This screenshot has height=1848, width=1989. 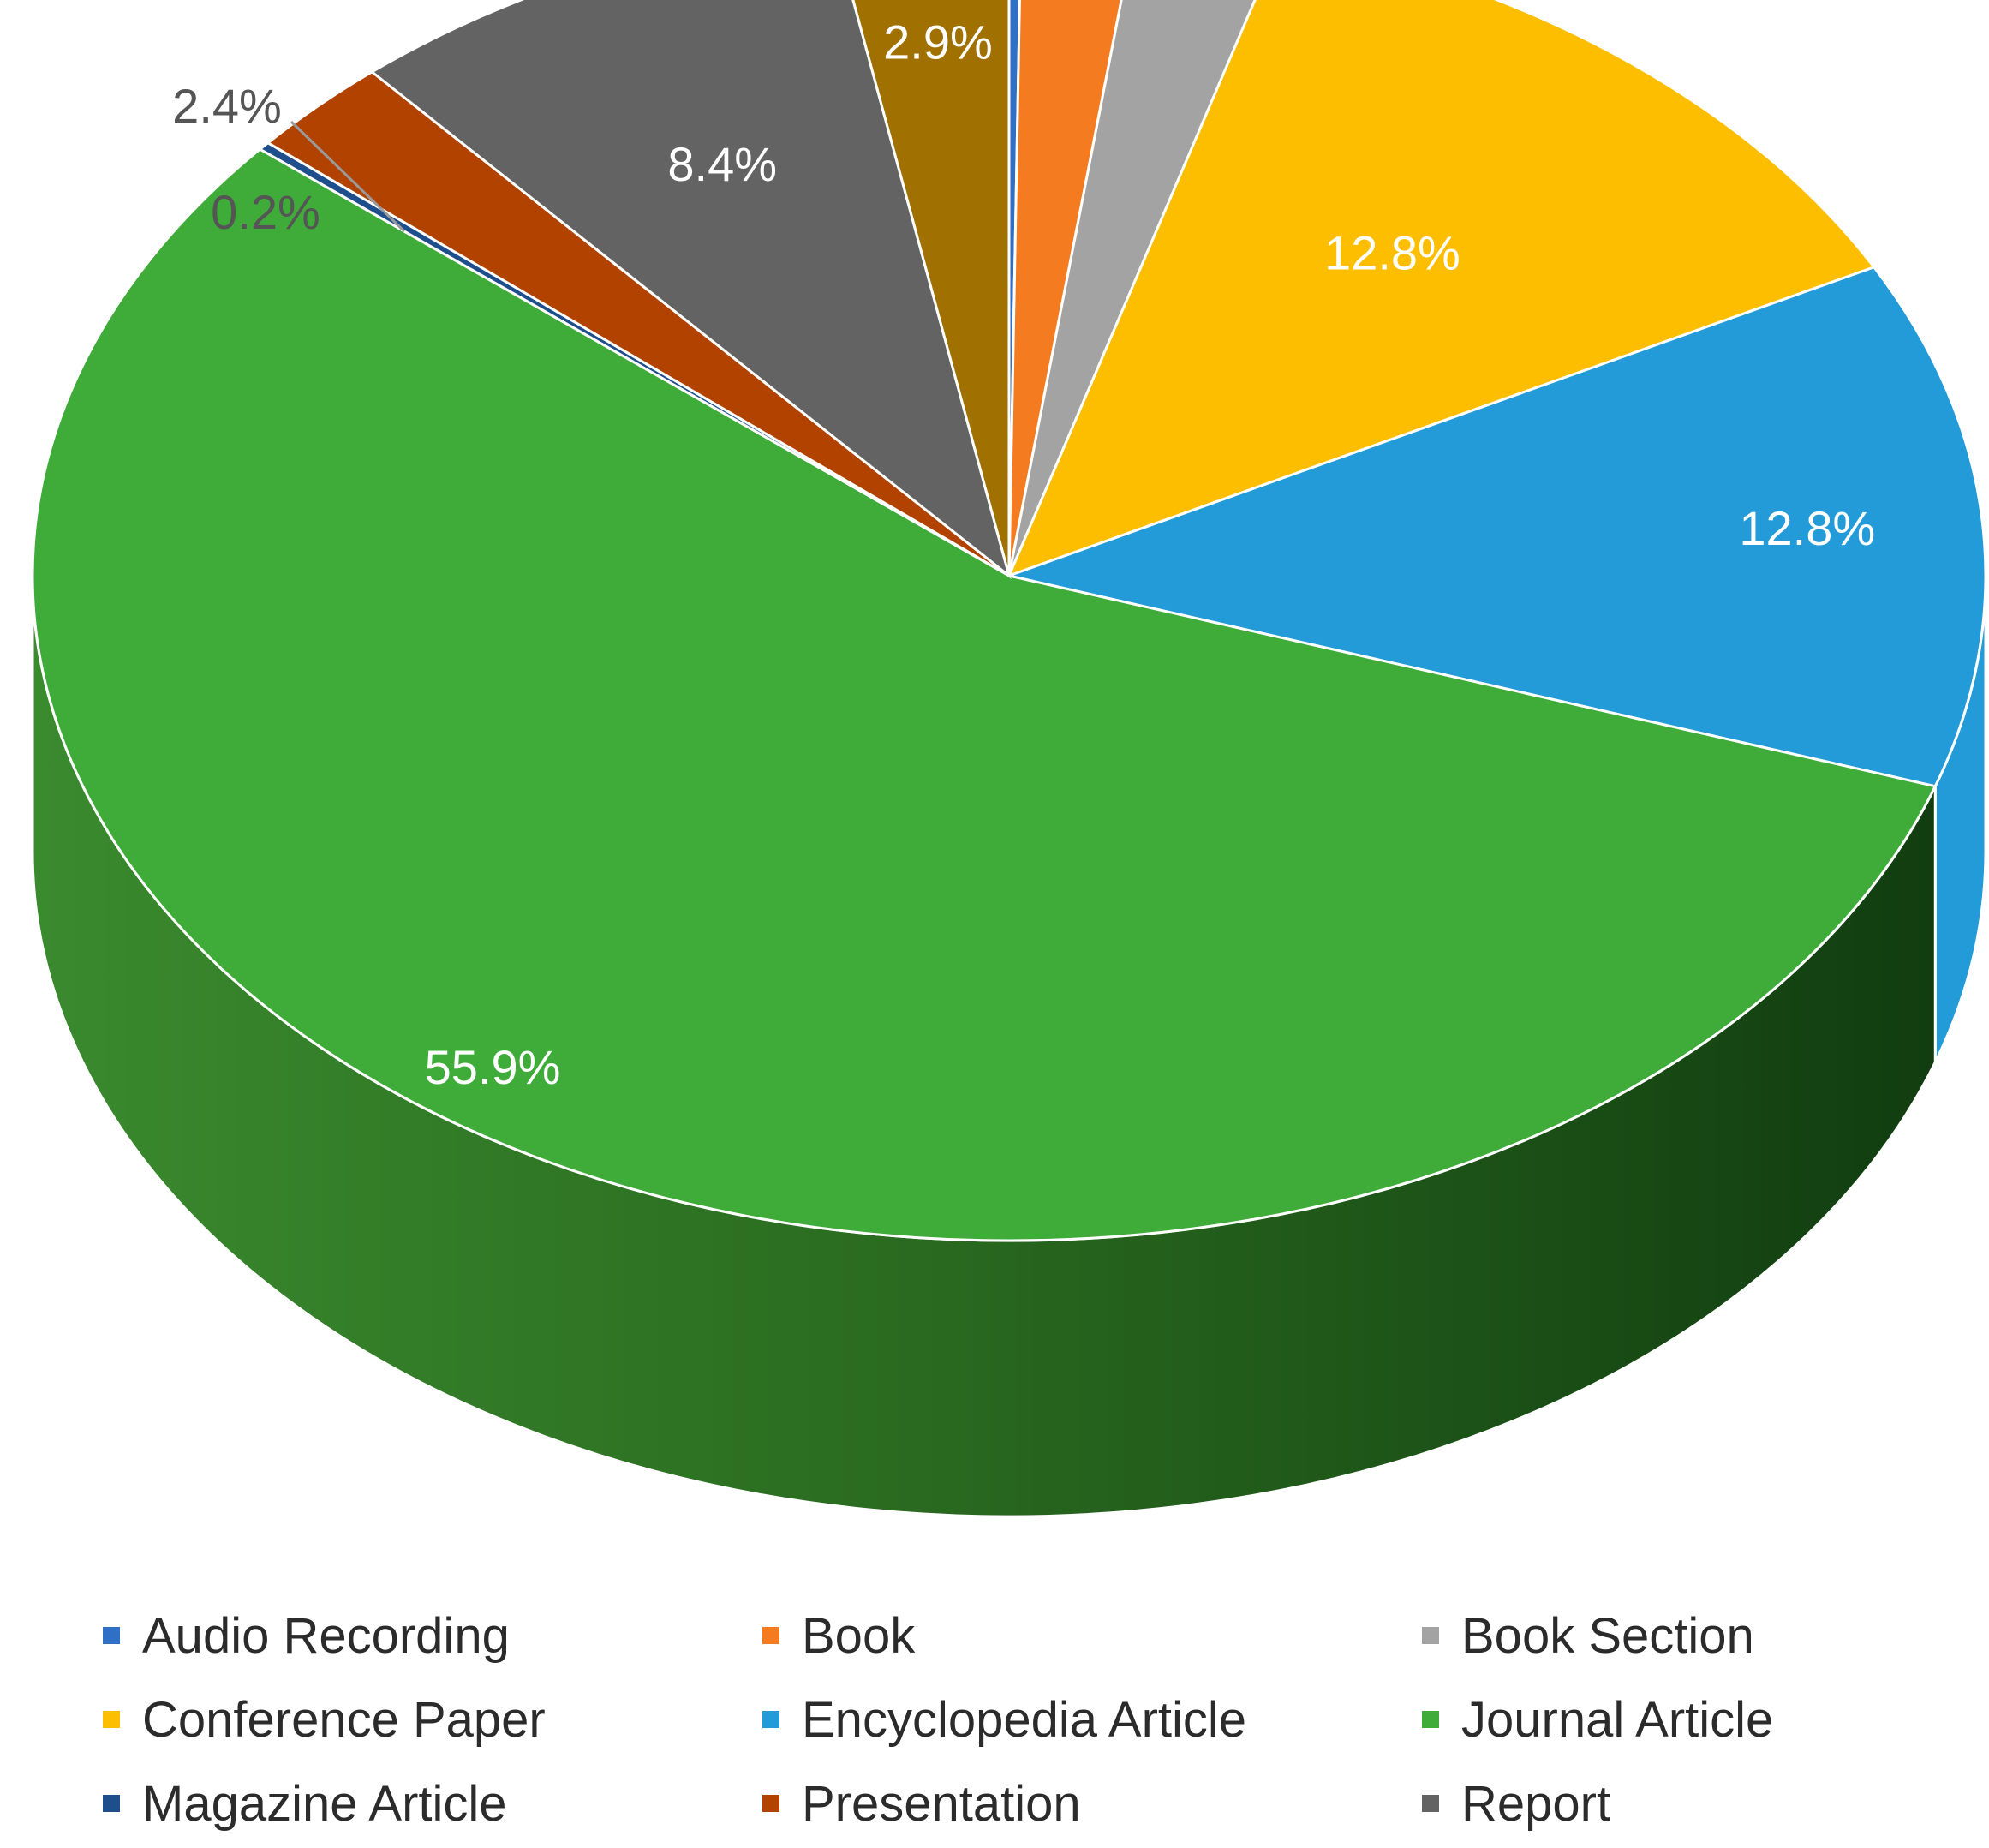 I want to click on legend-label: Book, so click(x=859, y=1635).